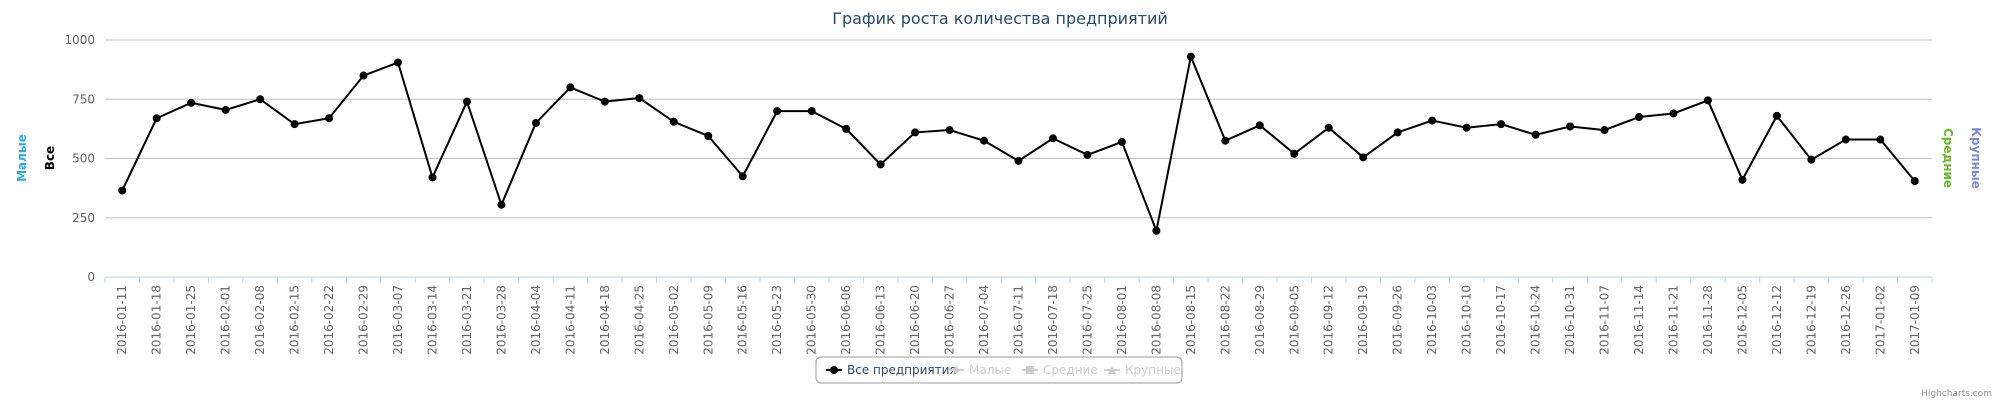 This screenshot has width=2000, height=400. I want to click on y-tick-label: 750, so click(83, 99).